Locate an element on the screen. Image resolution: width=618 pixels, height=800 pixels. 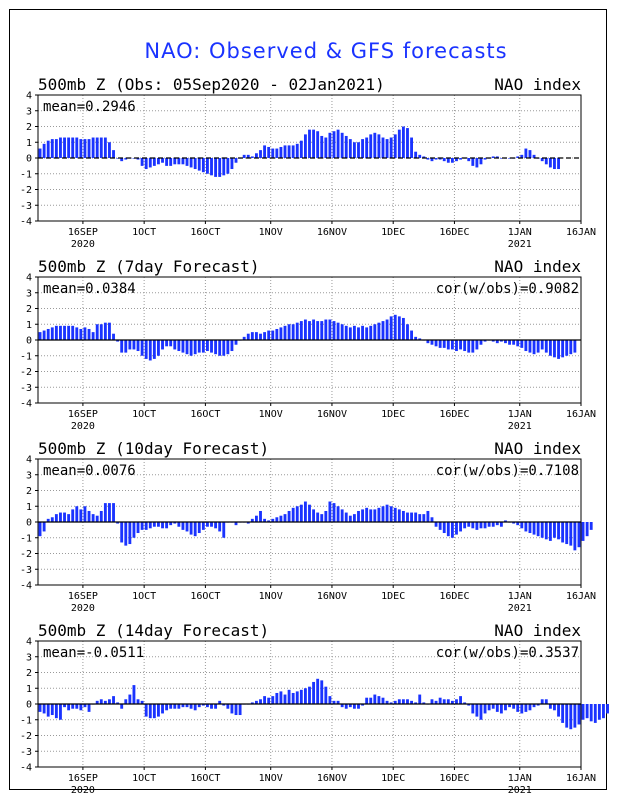
panel-right-title: NAO index is located at coordinates (537, 630).